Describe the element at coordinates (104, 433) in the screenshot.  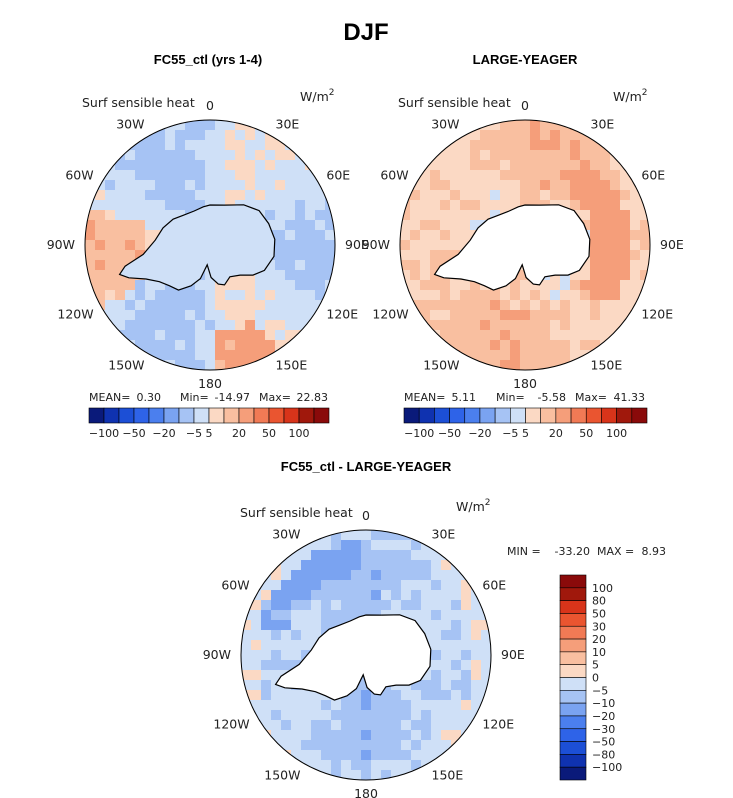
I see `colorbar-tick: −100` at that location.